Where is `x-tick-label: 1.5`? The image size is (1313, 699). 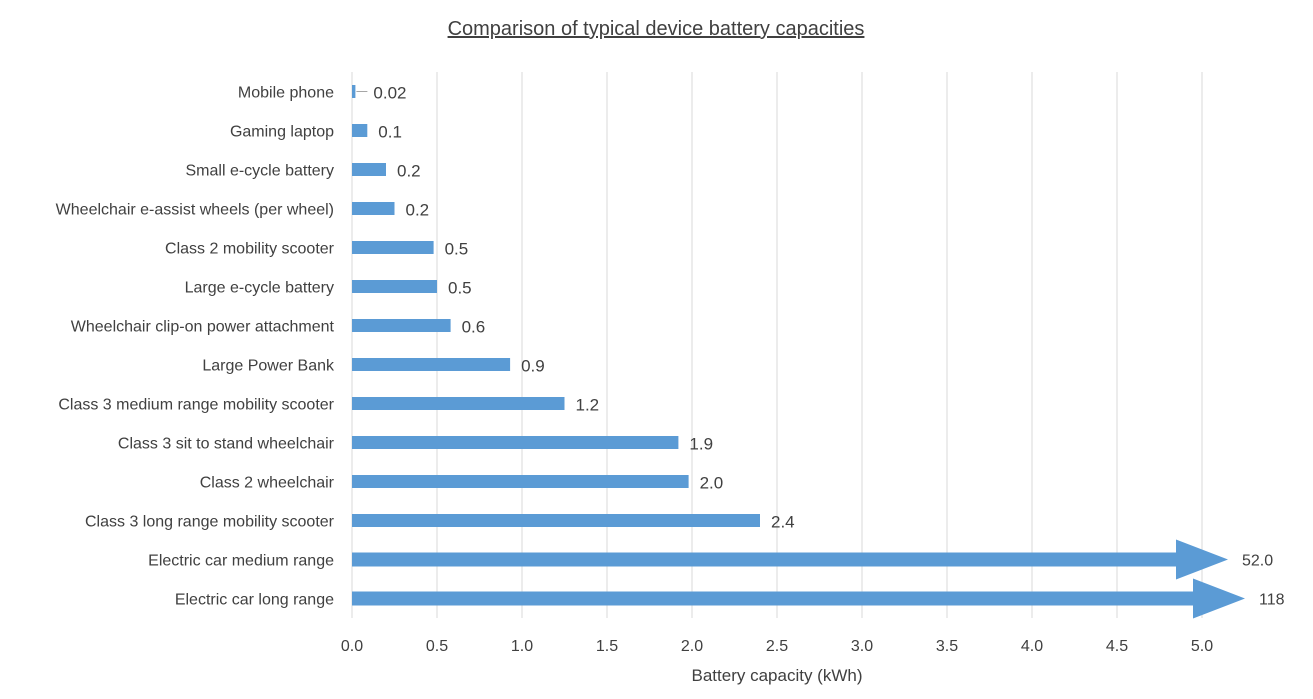
x-tick-label: 1.5 is located at coordinates (607, 646).